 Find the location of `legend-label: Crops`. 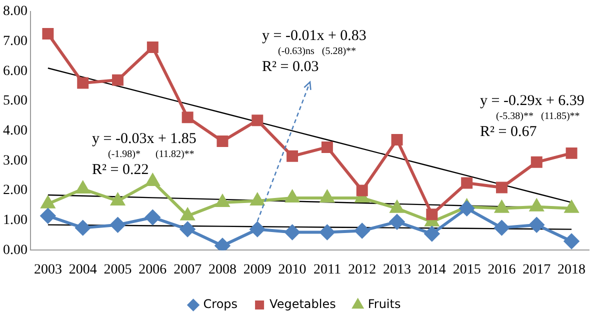

legend-label: Crops is located at coordinates (220, 304).